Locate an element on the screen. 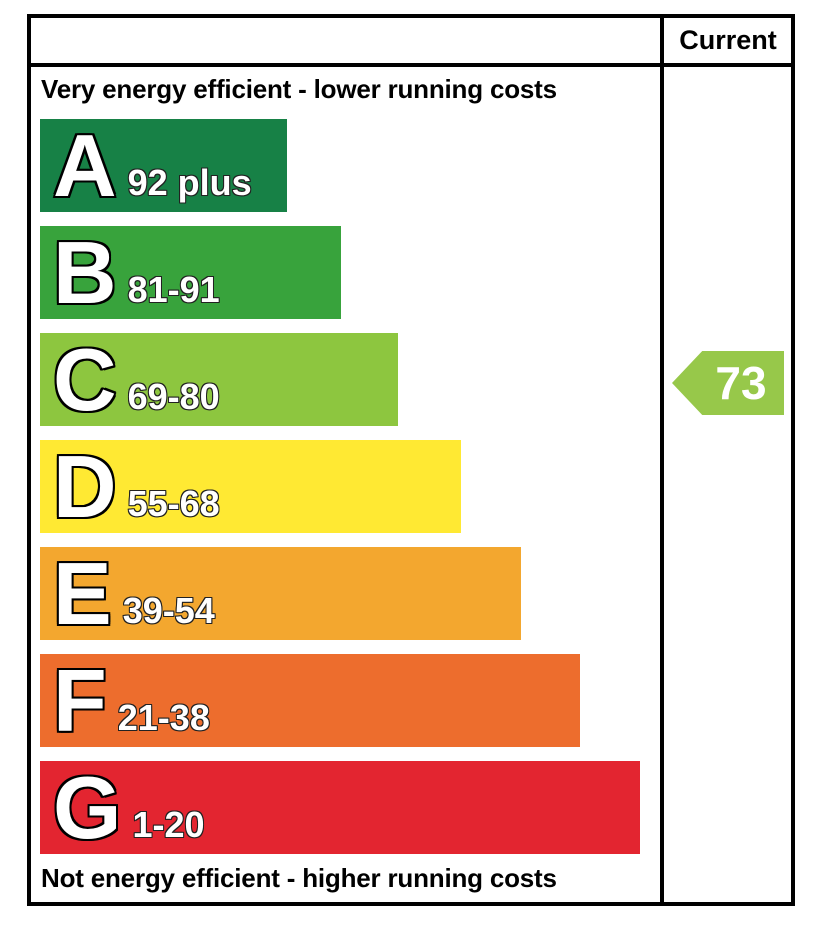  band-letter: F is located at coordinates (79, 700).